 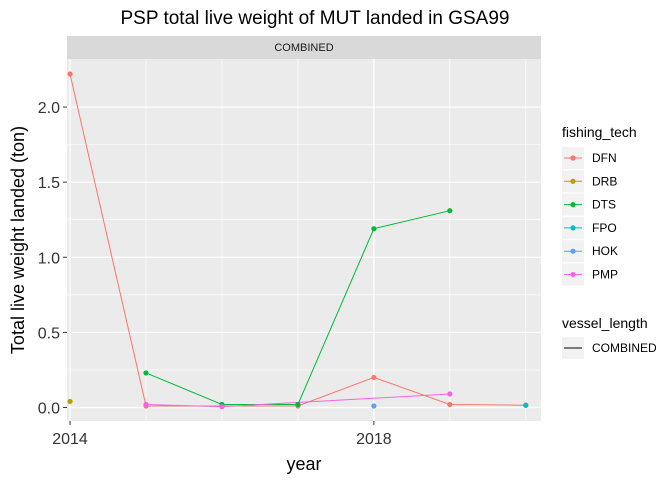 What do you see at coordinates (222, 434) in the screenshot?
I see `x-axis: 2014 2018` at bounding box center [222, 434].